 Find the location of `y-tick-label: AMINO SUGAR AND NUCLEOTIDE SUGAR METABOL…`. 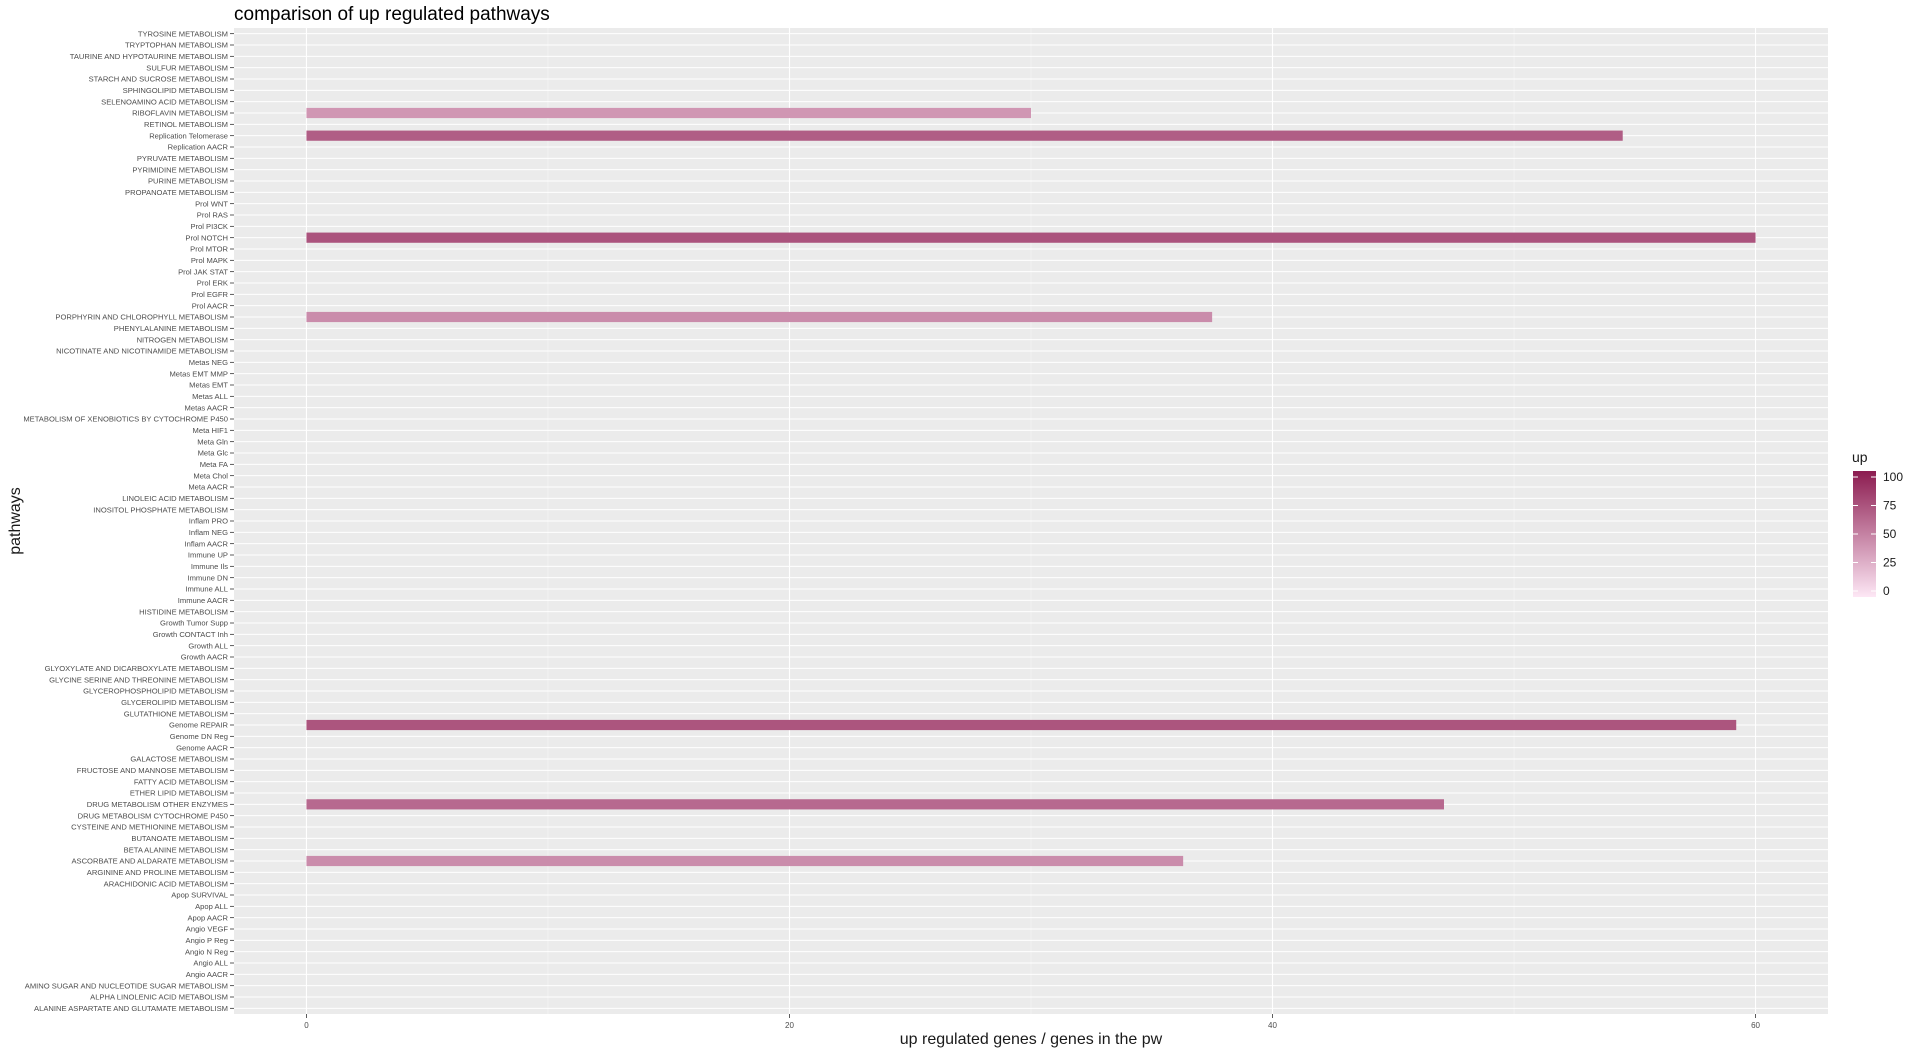

y-tick-label: AMINO SUGAR AND NUCLEOTIDE SUGAR METABOL… is located at coordinates (126, 985).